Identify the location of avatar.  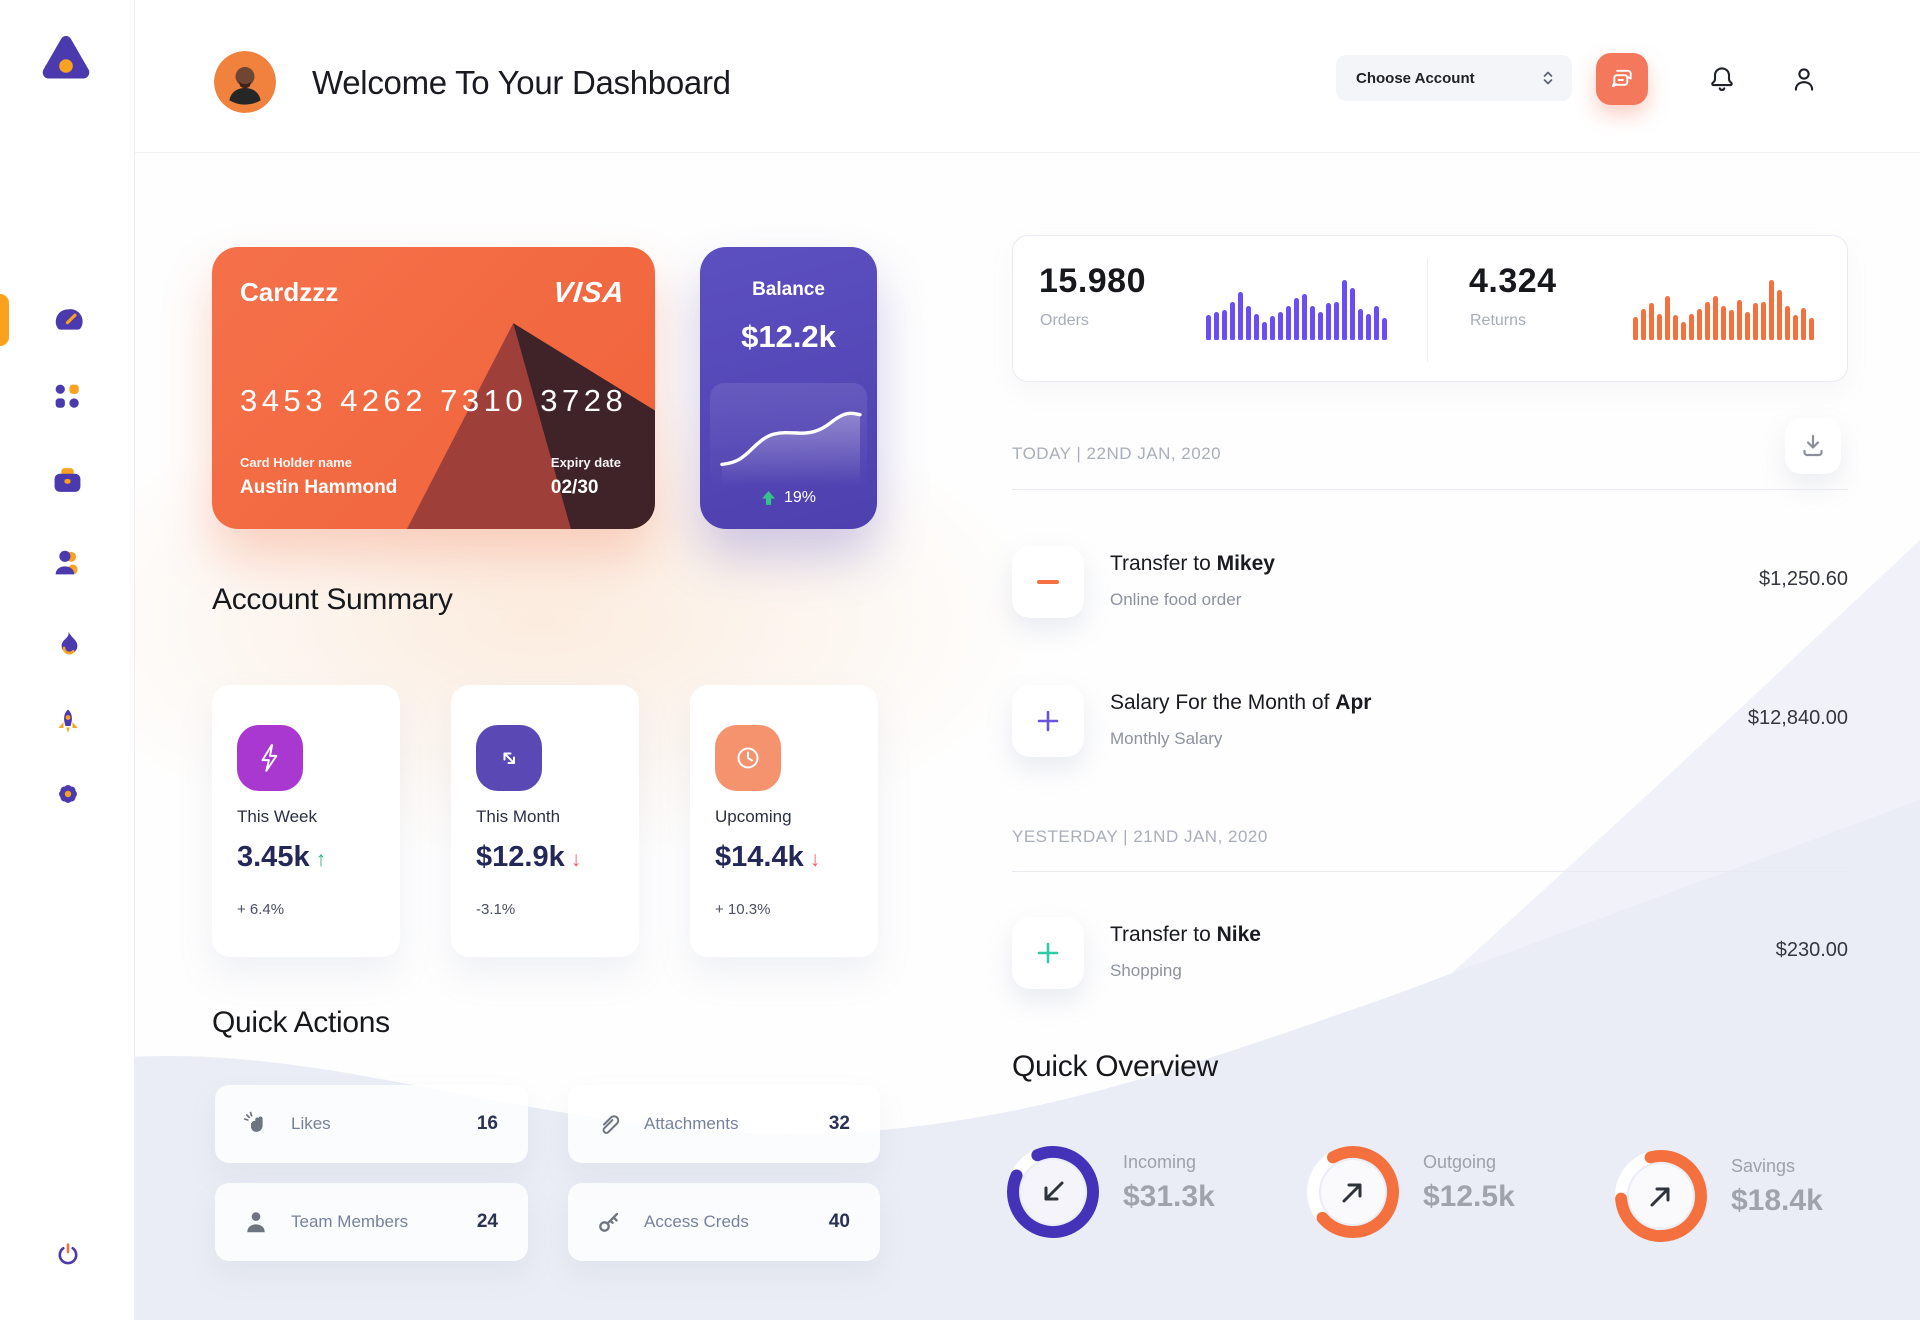
(245, 82).